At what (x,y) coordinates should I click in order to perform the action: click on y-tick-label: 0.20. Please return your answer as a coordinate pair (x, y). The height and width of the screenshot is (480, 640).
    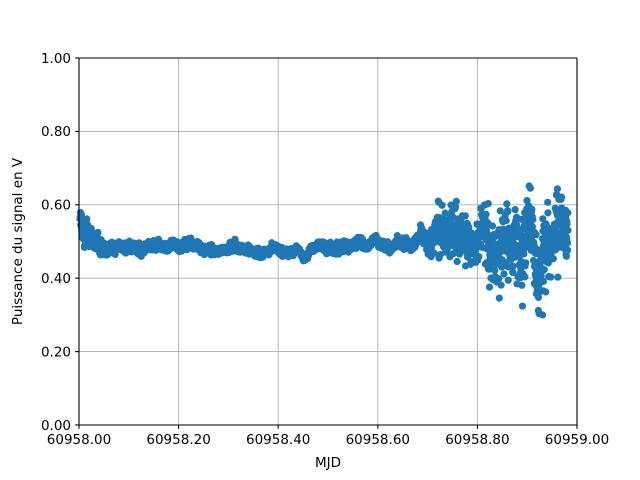
    Looking at the image, I should click on (56, 352).